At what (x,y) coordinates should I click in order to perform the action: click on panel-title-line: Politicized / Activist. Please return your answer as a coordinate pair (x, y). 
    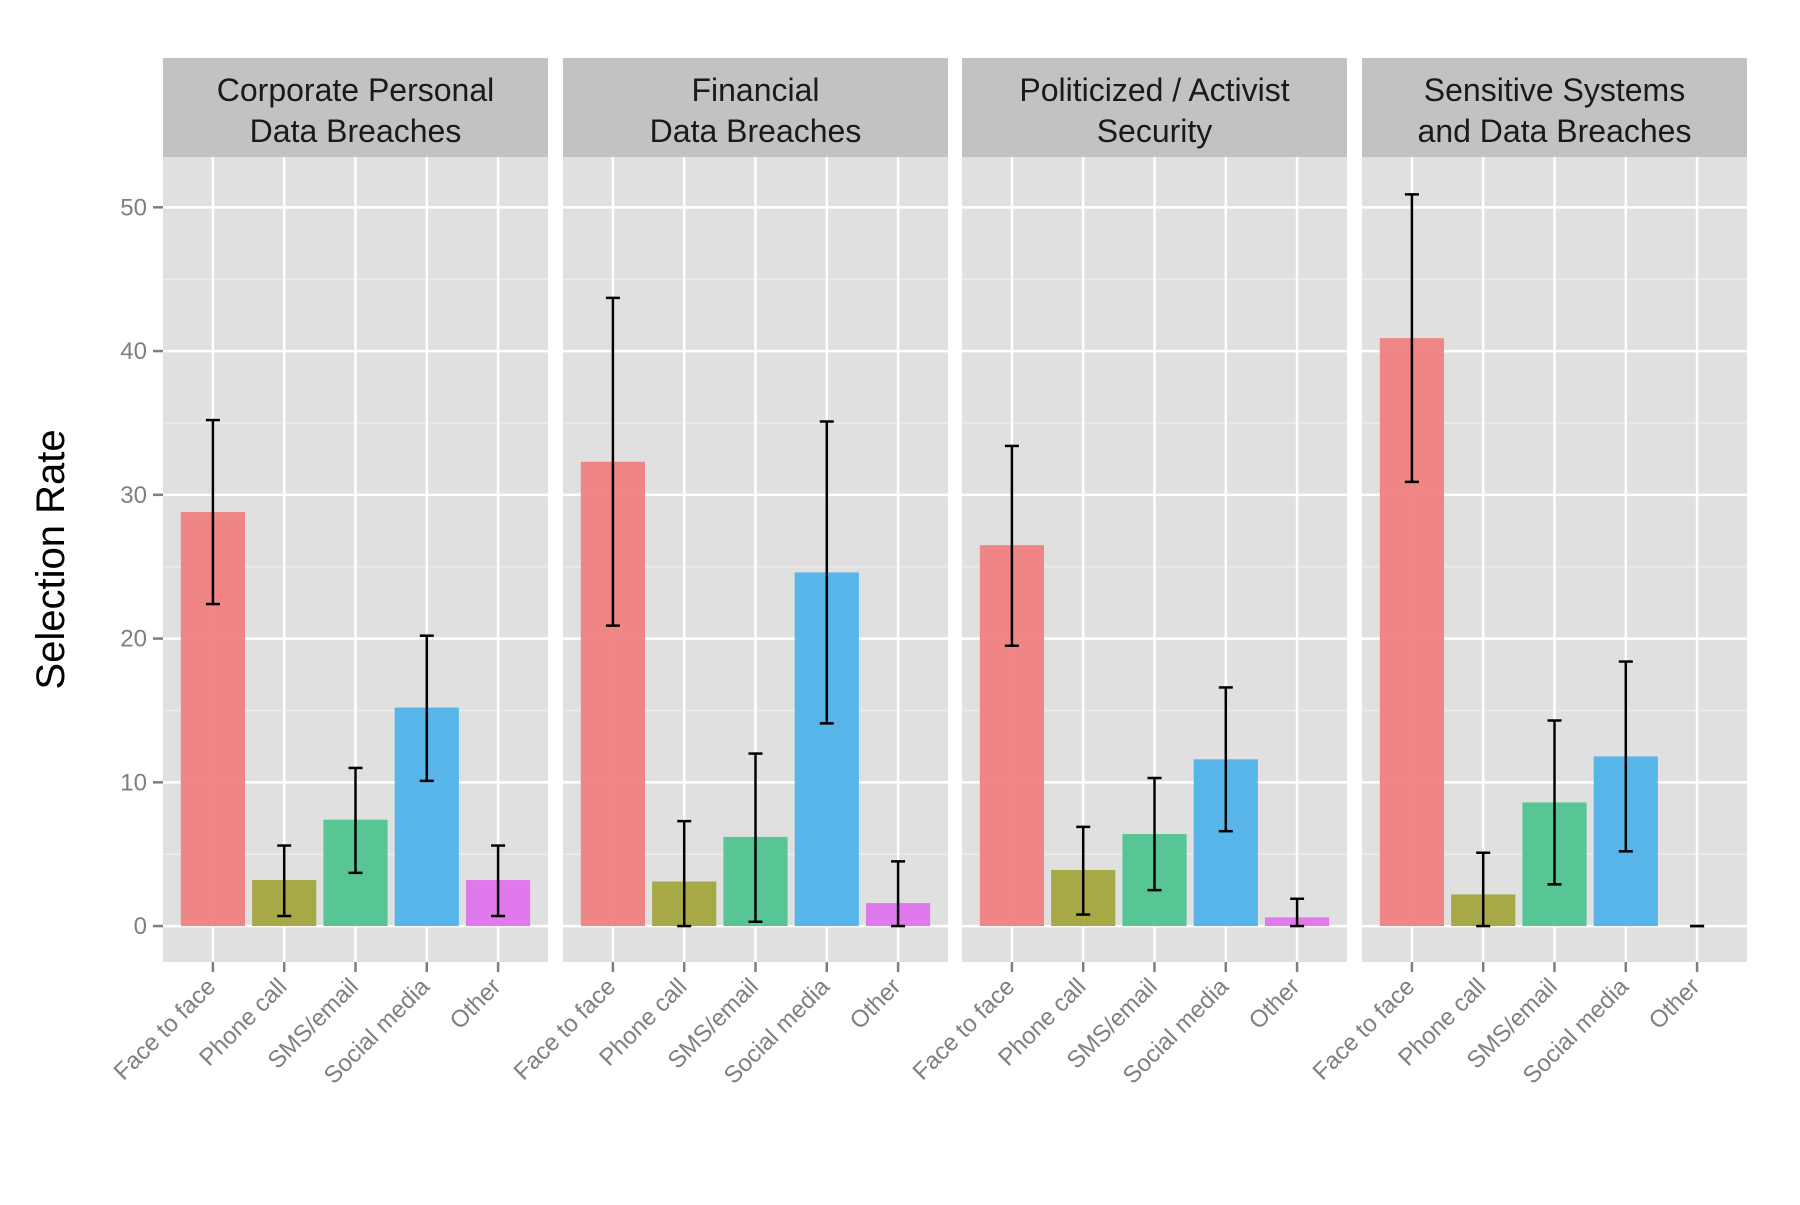
    Looking at the image, I should click on (1154, 90).